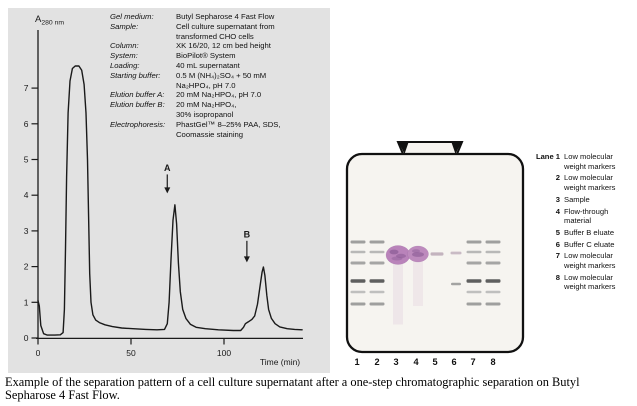 This screenshot has width=637, height=406. What do you see at coordinates (206, 56) in the screenshot?
I see `param-value: BioPilot® System` at bounding box center [206, 56].